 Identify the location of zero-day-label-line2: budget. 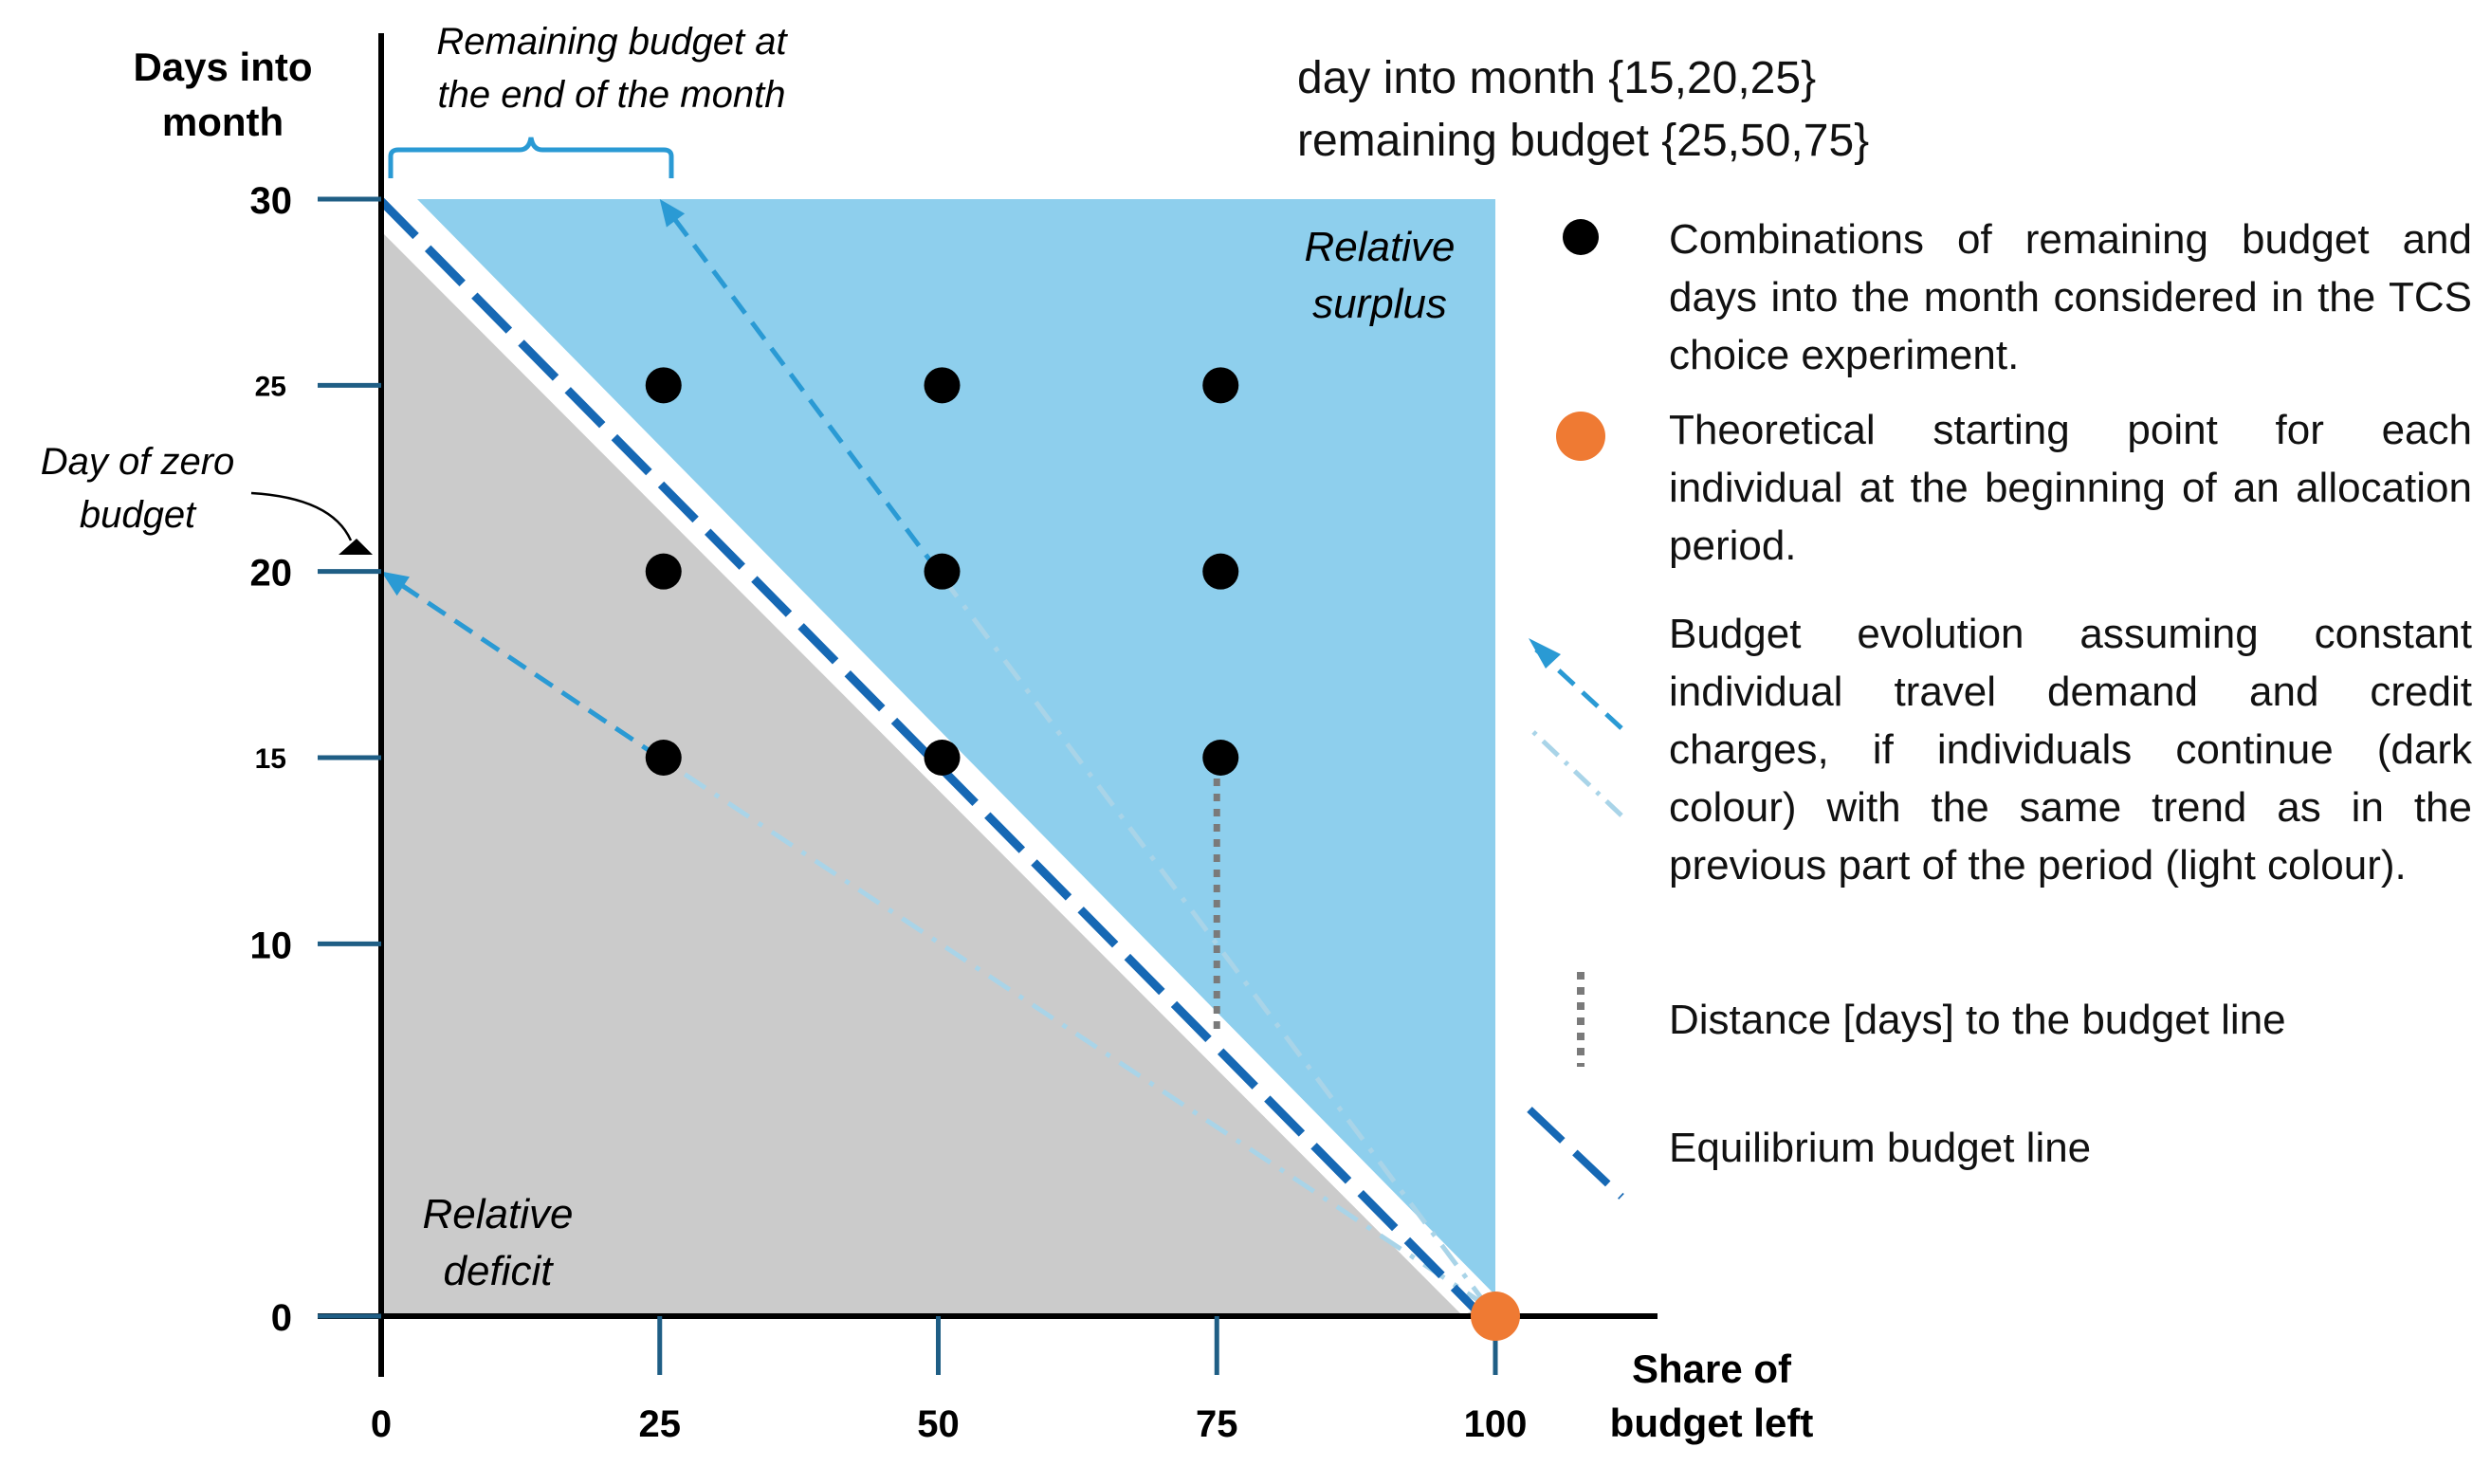
(138, 515).